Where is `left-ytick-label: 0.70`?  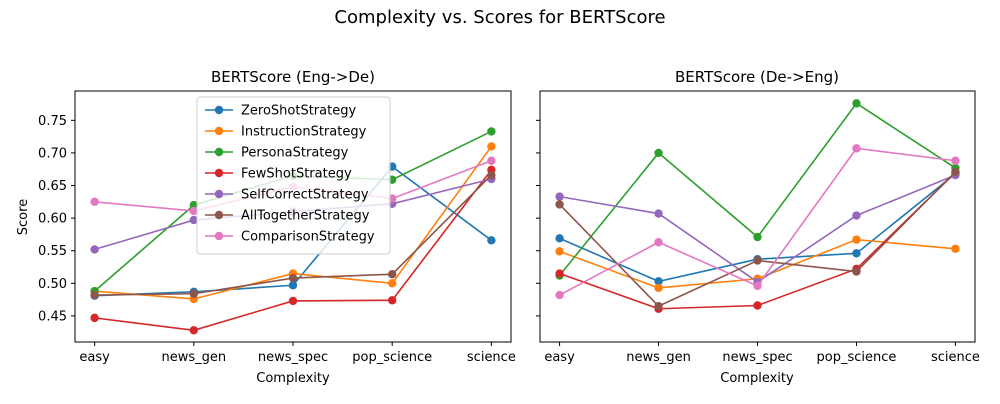 left-ytick-label: 0.70 is located at coordinates (52, 153).